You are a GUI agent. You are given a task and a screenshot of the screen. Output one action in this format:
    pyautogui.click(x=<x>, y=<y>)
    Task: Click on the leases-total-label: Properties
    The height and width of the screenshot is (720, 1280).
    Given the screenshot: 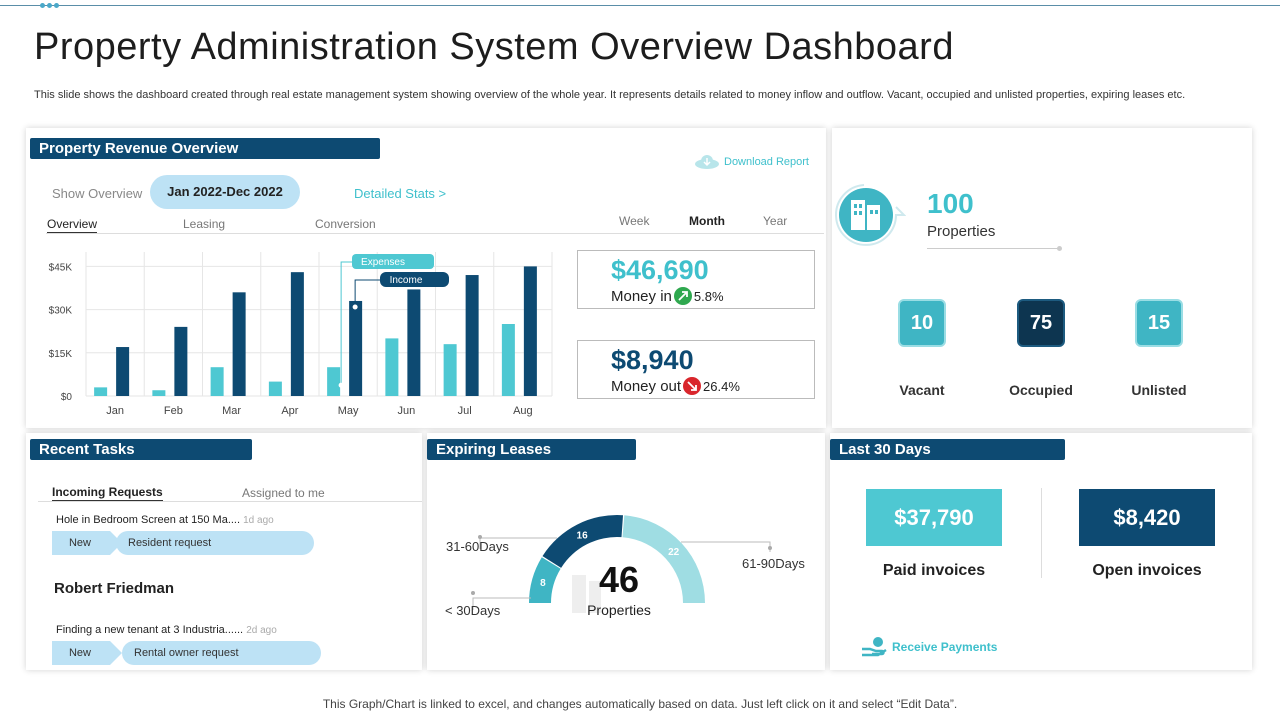 What is the action you would take?
    pyautogui.click(x=619, y=610)
    